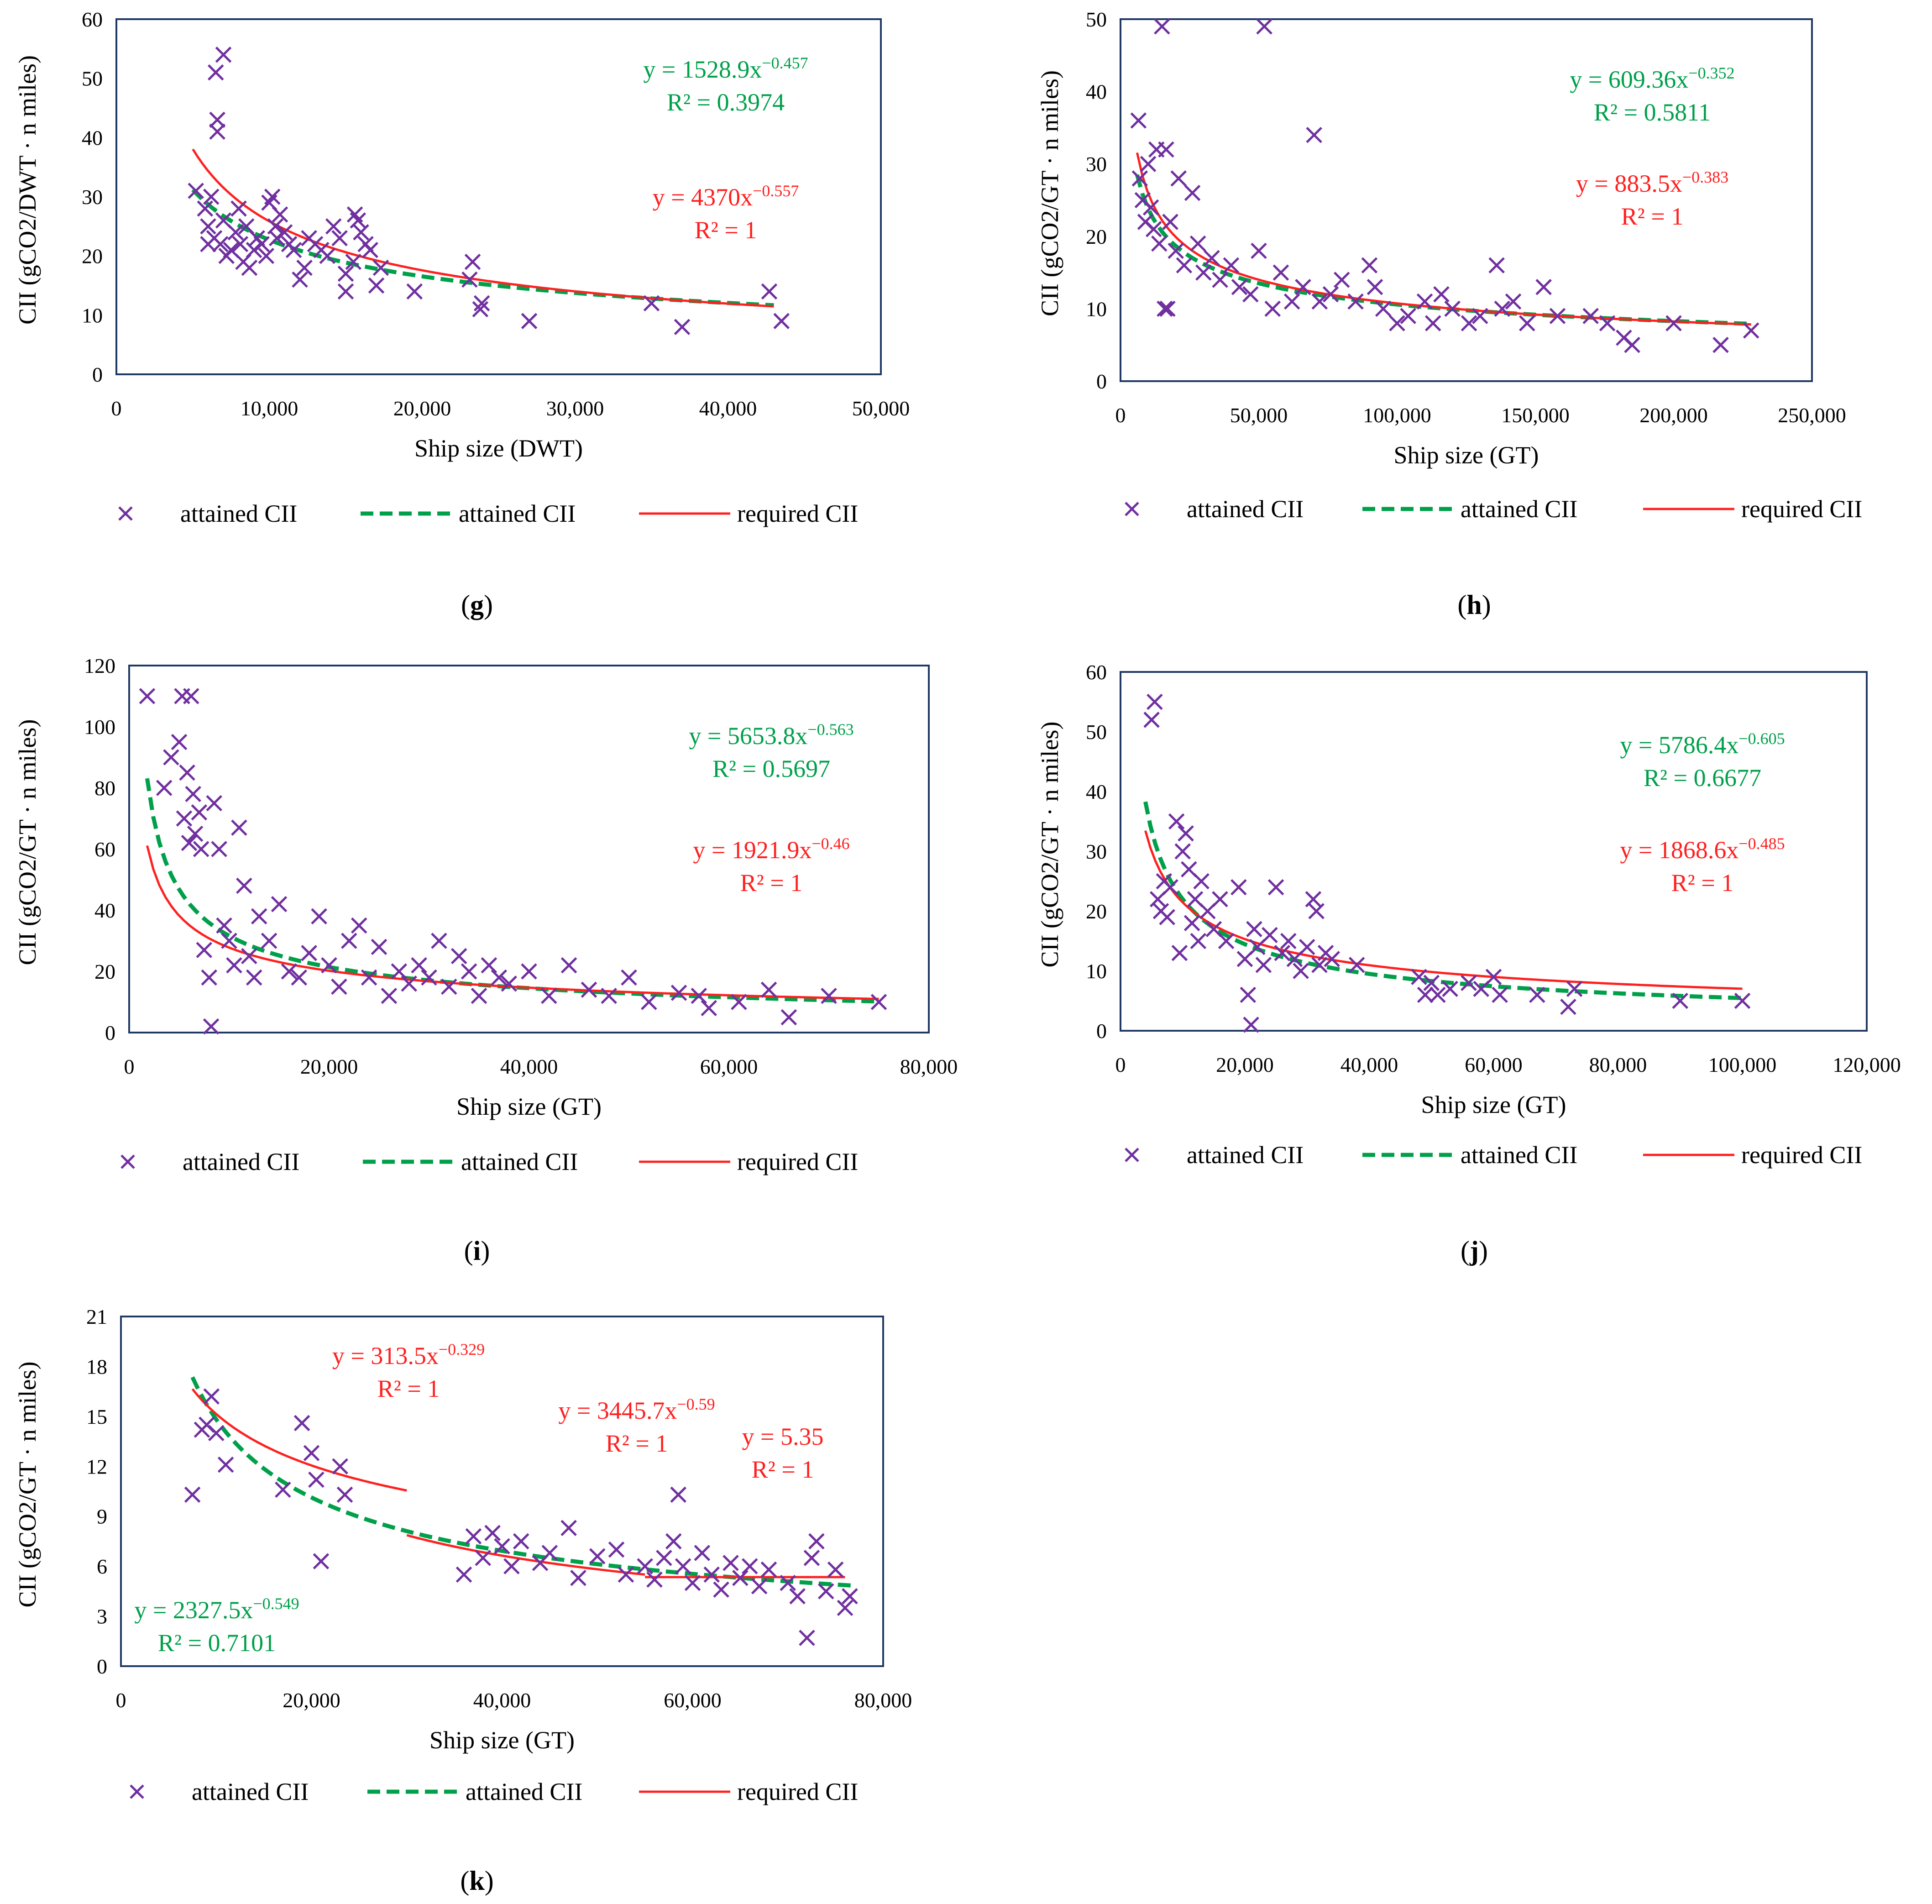 Image resolution: width=1932 pixels, height=1904 pixels. I want to click on legend-marker-attained, so click(125, 513).